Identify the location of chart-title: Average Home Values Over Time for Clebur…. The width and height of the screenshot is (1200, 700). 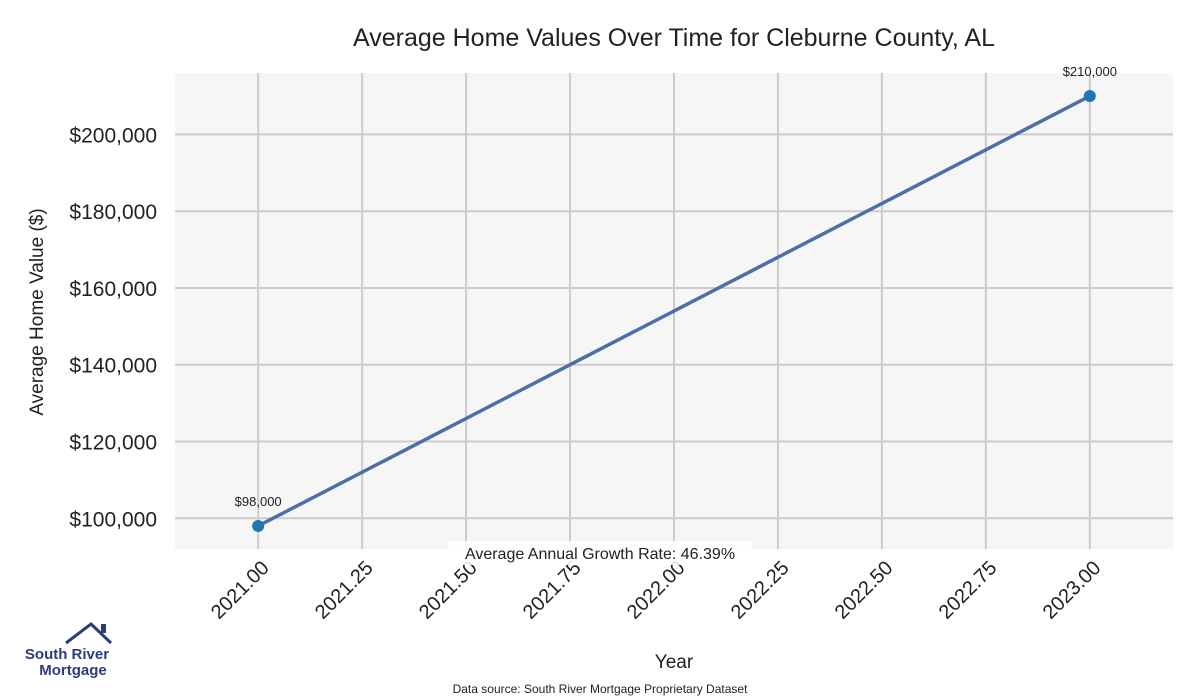
(674, 38).